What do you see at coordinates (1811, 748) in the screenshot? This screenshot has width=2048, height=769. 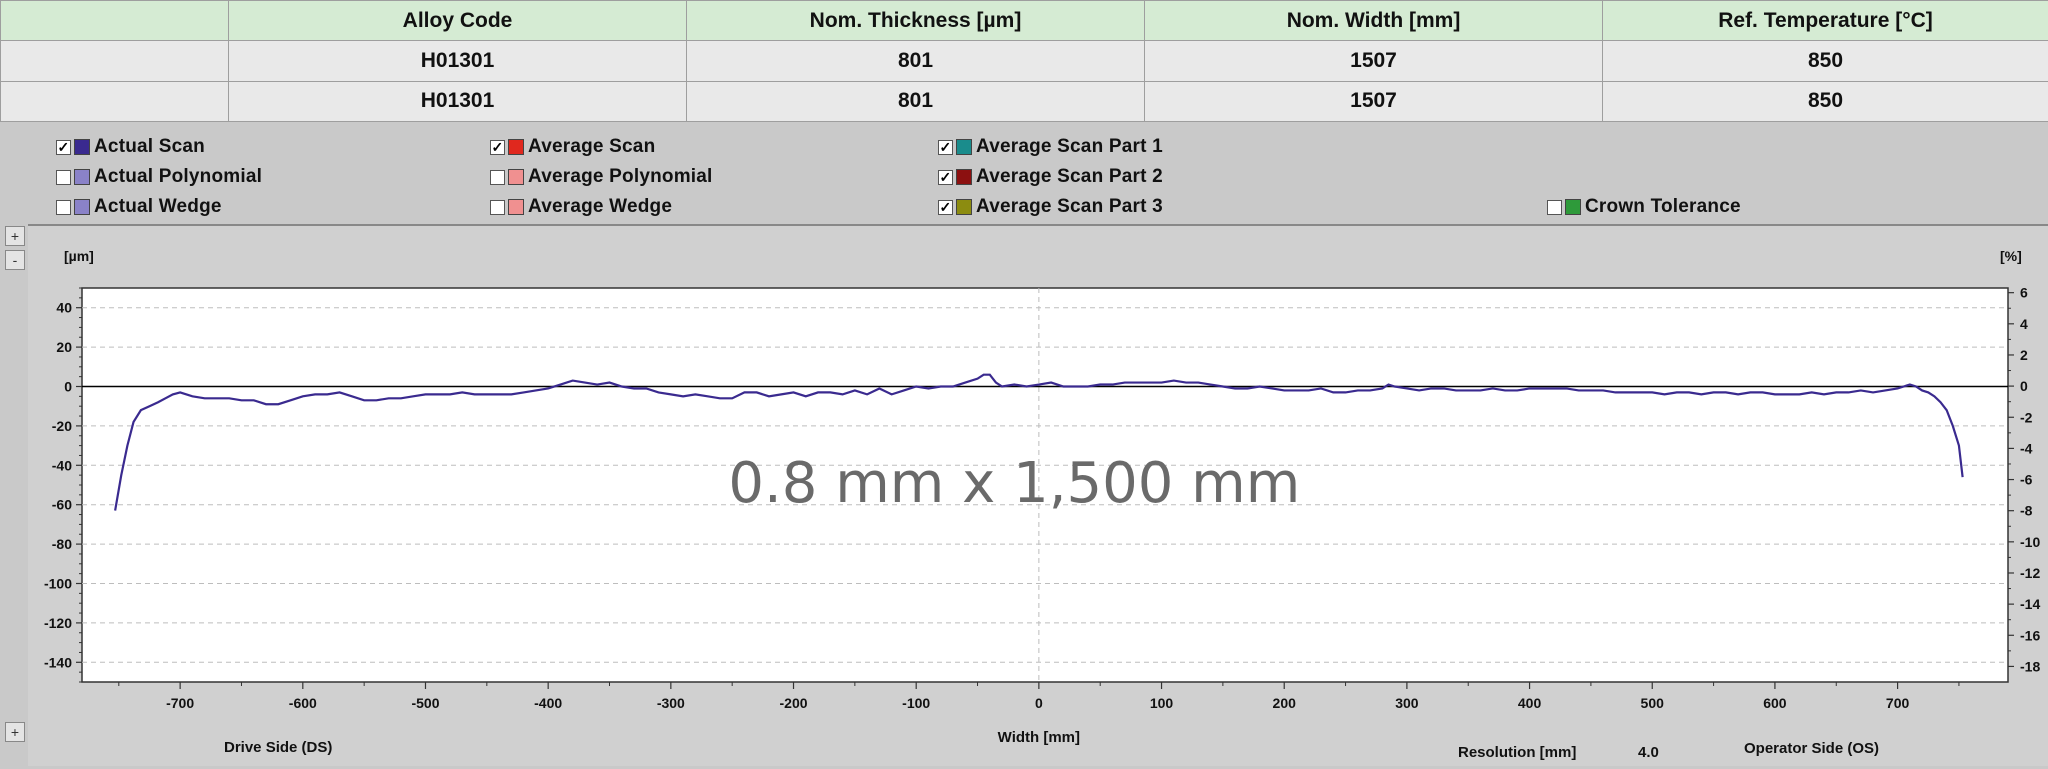 I see `operator-side-label: Operator Side (OS)` at bounding box center [1811, 748].